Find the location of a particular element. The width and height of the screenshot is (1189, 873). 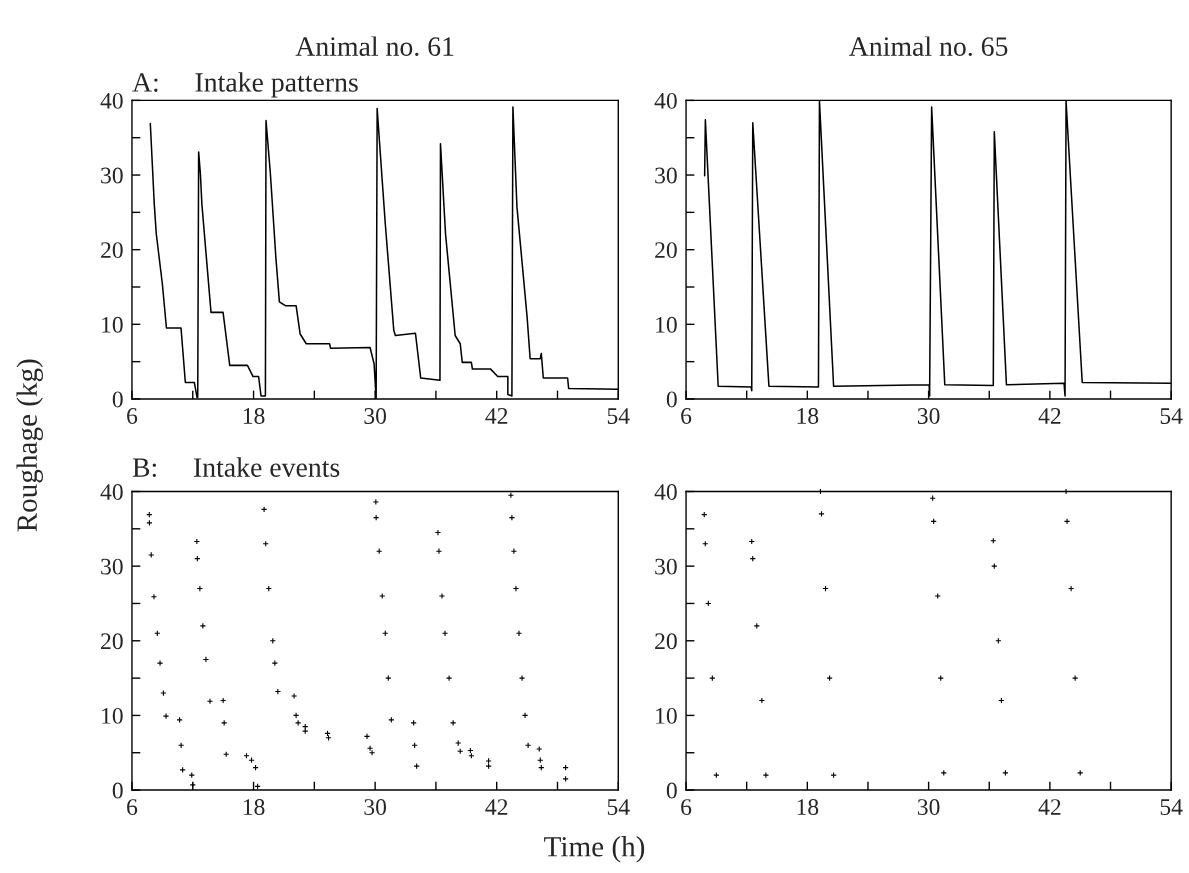

chart-title: Animal no. 61 is located at coordinates (374, 46).